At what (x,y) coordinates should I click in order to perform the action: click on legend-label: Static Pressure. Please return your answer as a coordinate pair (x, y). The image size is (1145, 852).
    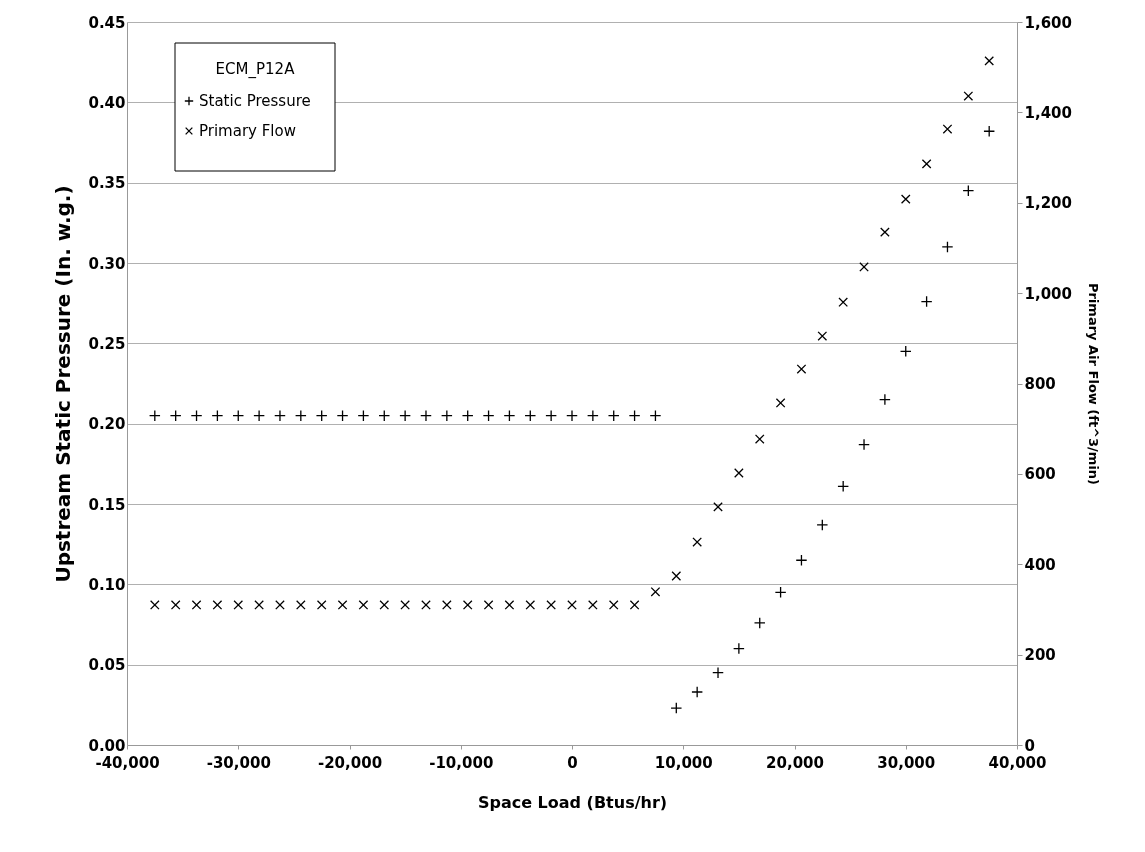
    Looking at the image, I should click on (255, 101).